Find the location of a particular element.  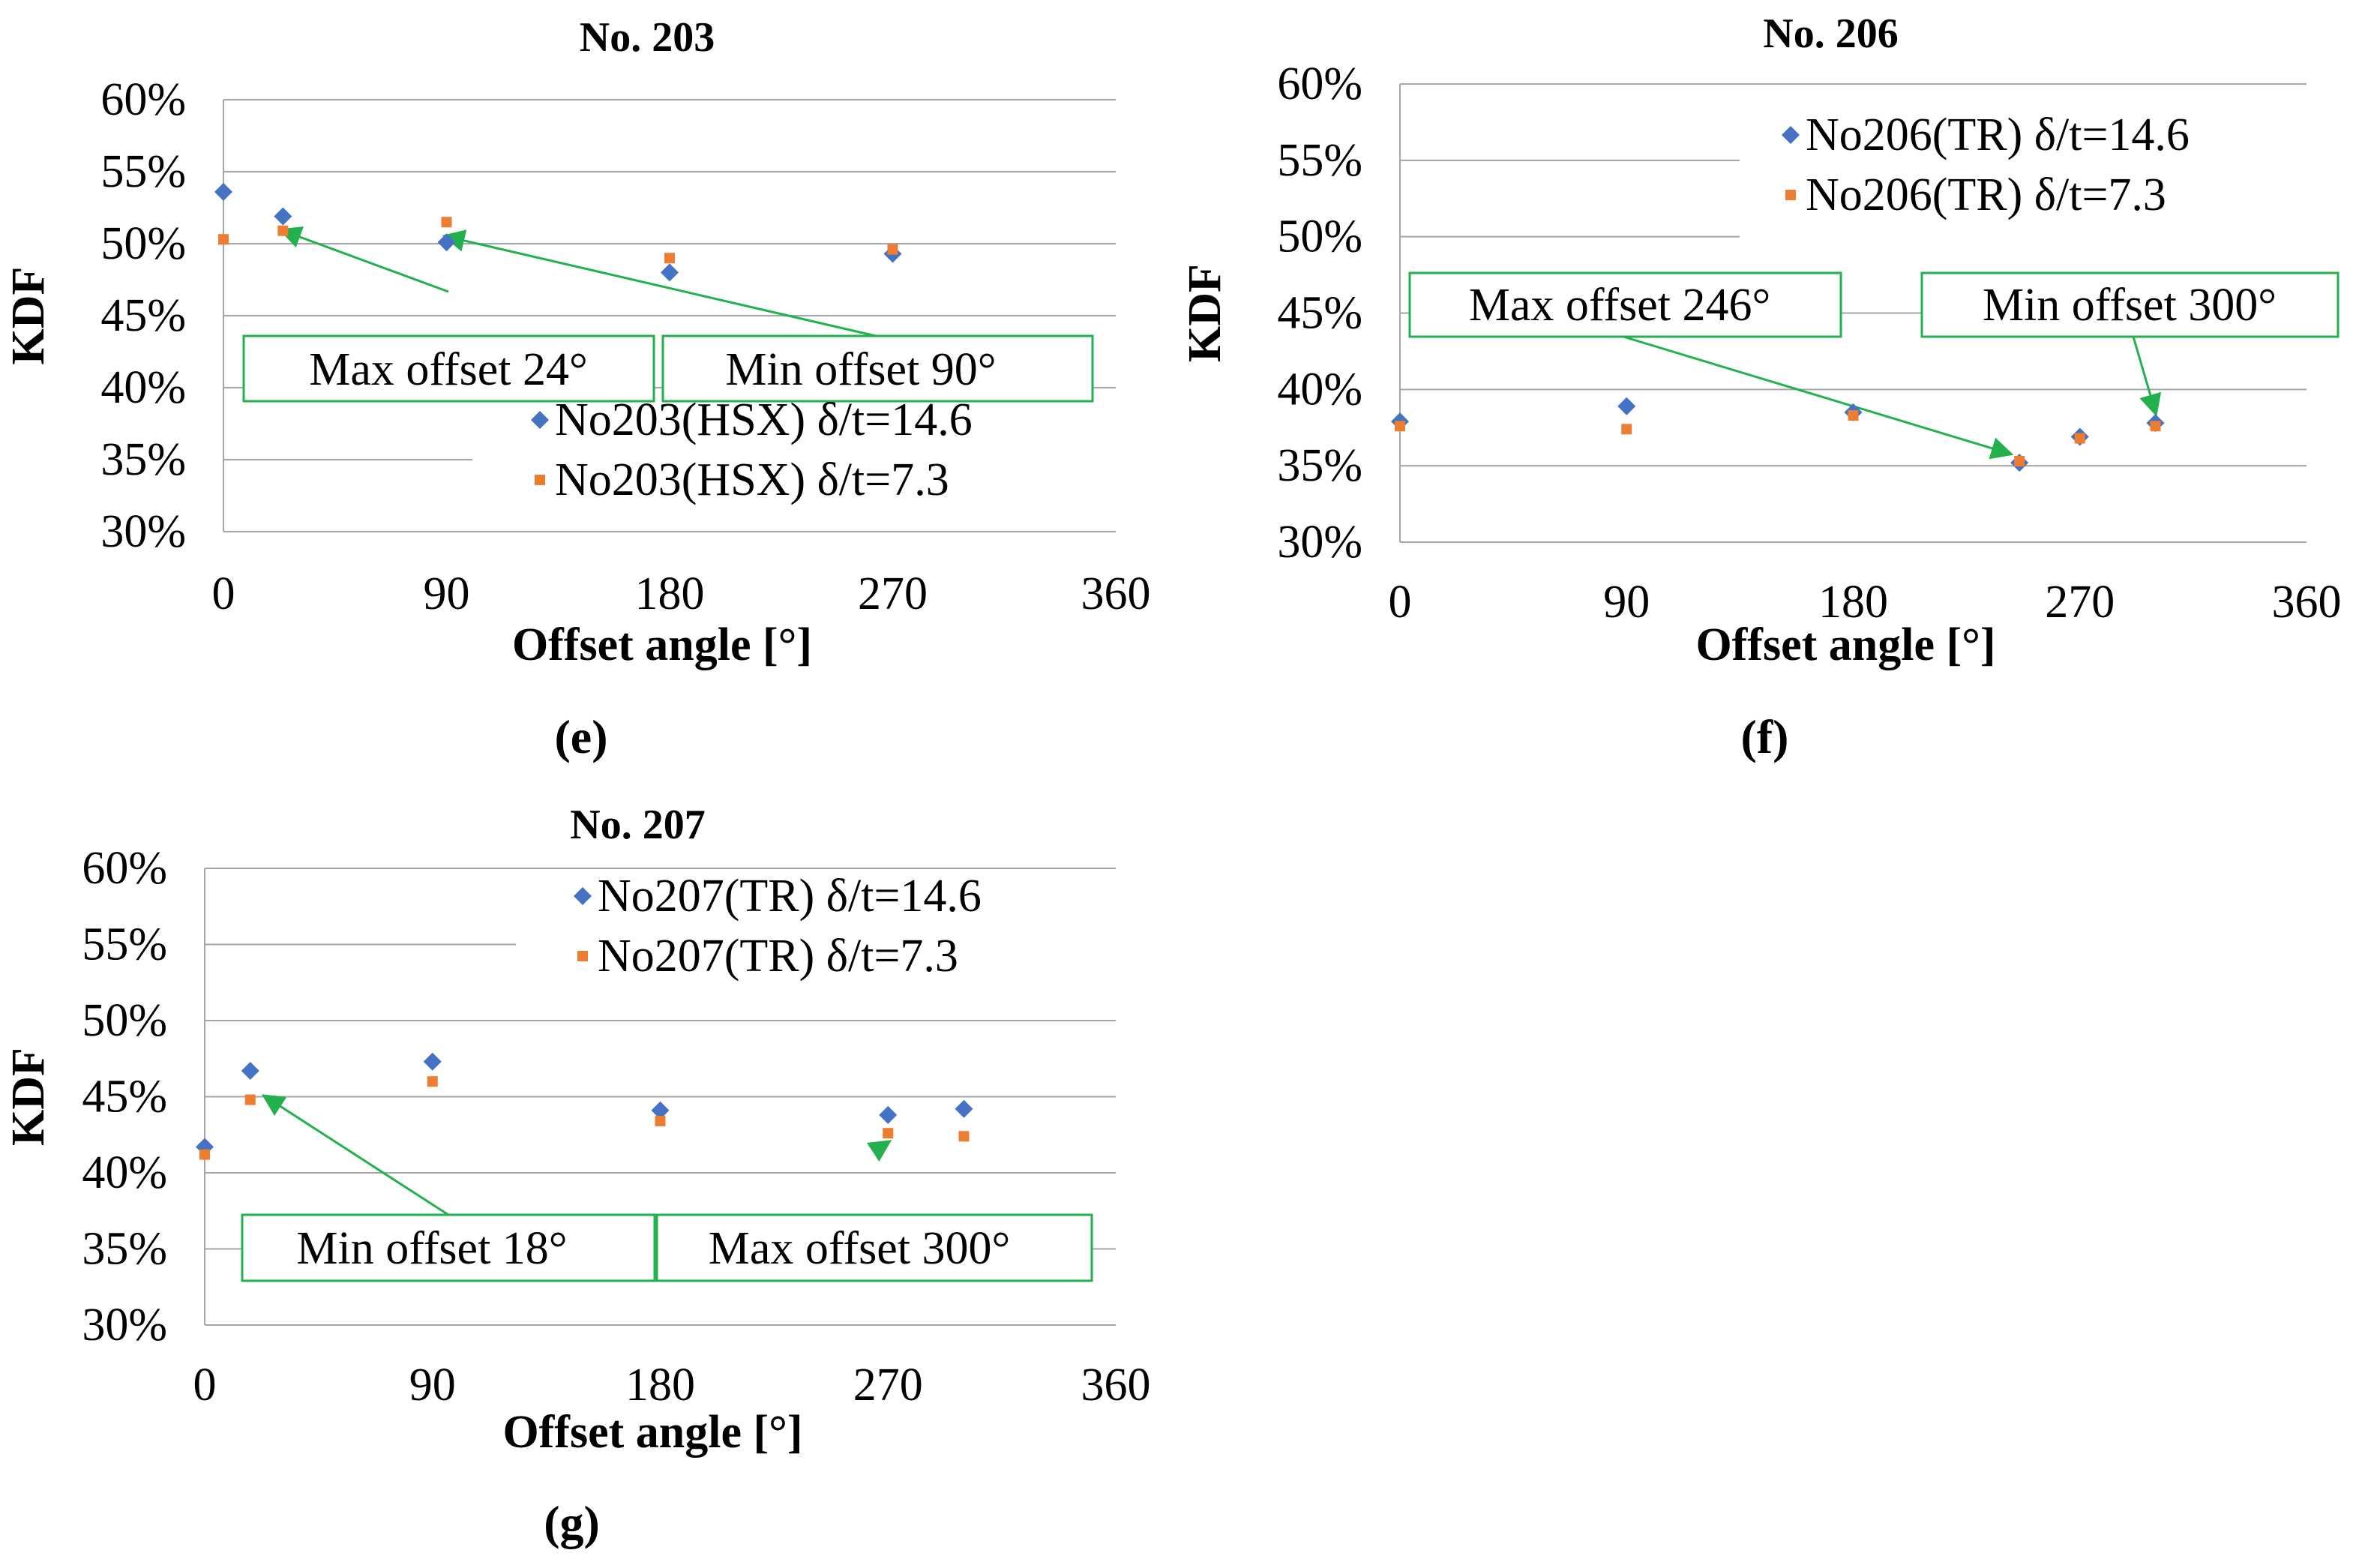

panel-caption: (f) is located at coordinates (1765, 736).